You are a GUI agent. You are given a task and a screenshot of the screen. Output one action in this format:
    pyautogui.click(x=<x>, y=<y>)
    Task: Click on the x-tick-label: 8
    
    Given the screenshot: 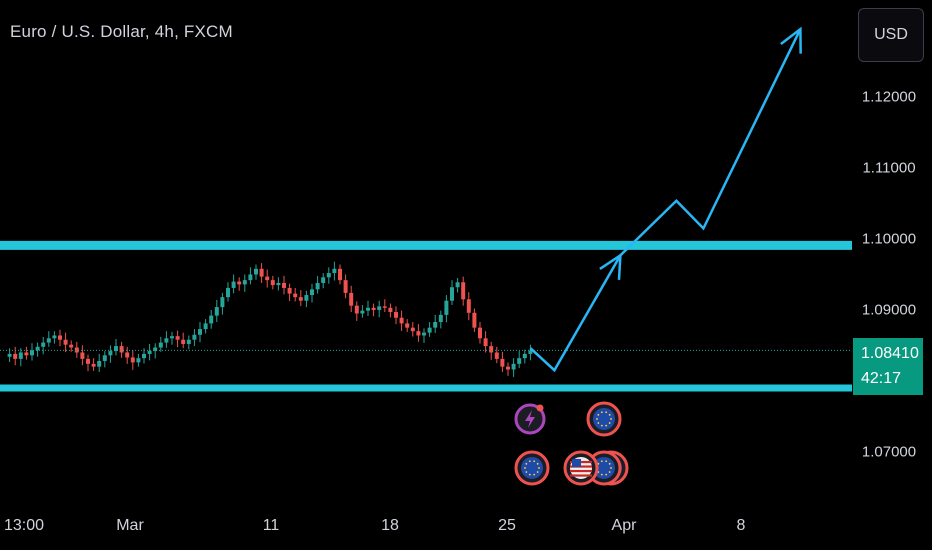 What is the action you would take?
    pyautogui.click(x=741, y=525)
    